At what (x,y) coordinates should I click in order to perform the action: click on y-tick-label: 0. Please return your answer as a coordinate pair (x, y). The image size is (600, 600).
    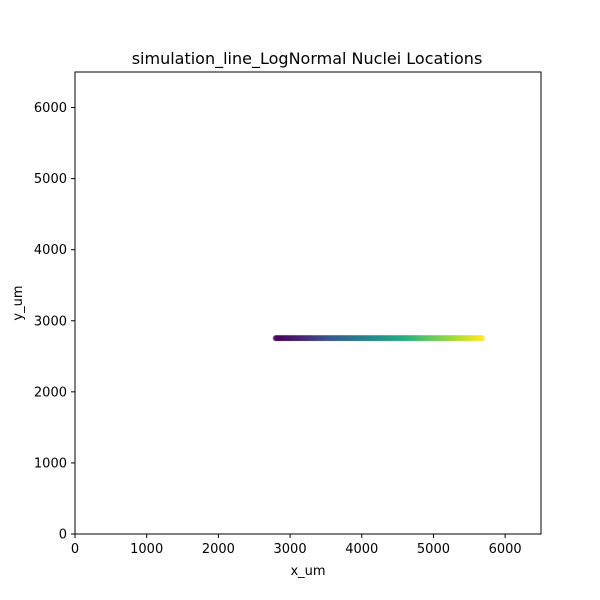
    Looking at the image, I should click on (63, 535).